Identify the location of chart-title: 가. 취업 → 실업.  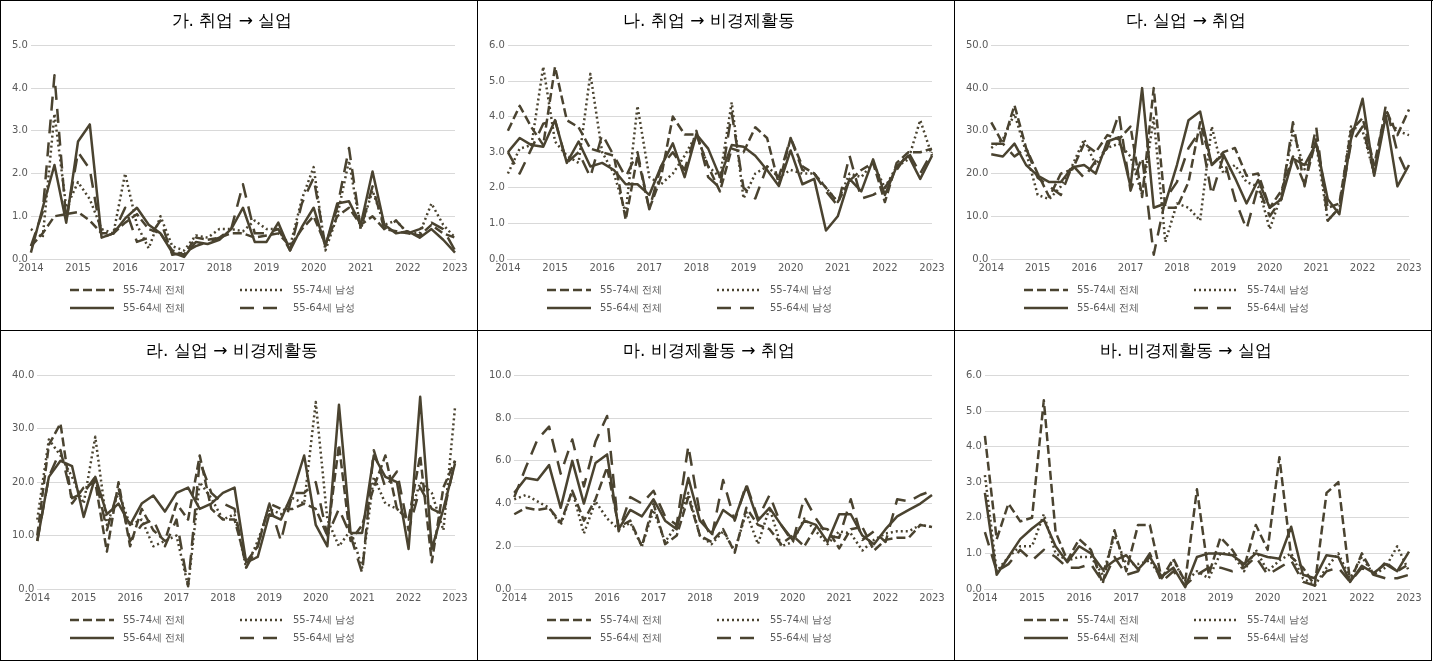
(232, 19).